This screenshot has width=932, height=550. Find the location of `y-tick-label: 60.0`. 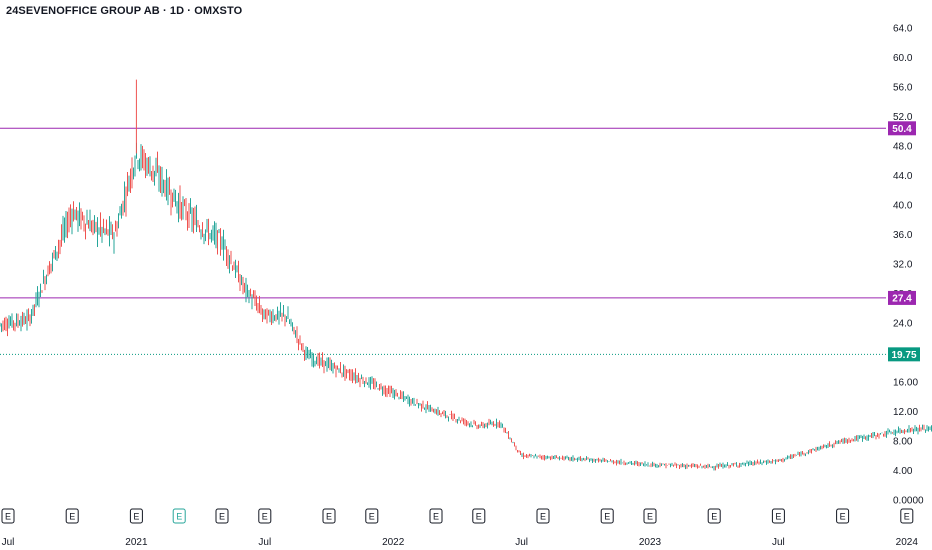

y-tick-label: 60.0 is located at coordinates (903, 58).